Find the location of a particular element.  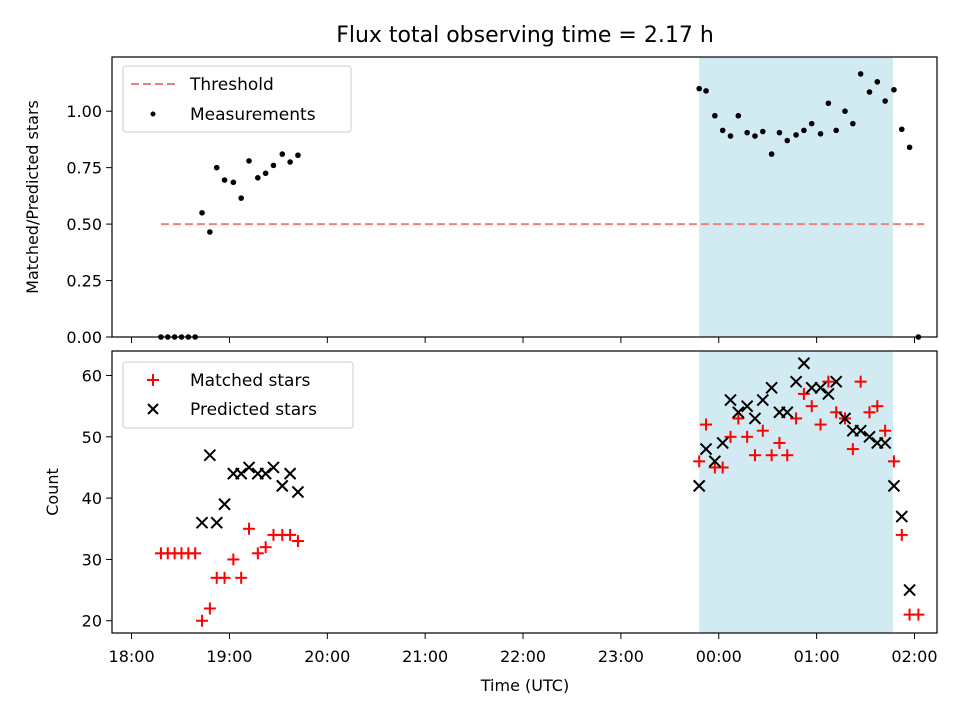

y-tick-label: 1.00 is located at coordinates (84, 111).